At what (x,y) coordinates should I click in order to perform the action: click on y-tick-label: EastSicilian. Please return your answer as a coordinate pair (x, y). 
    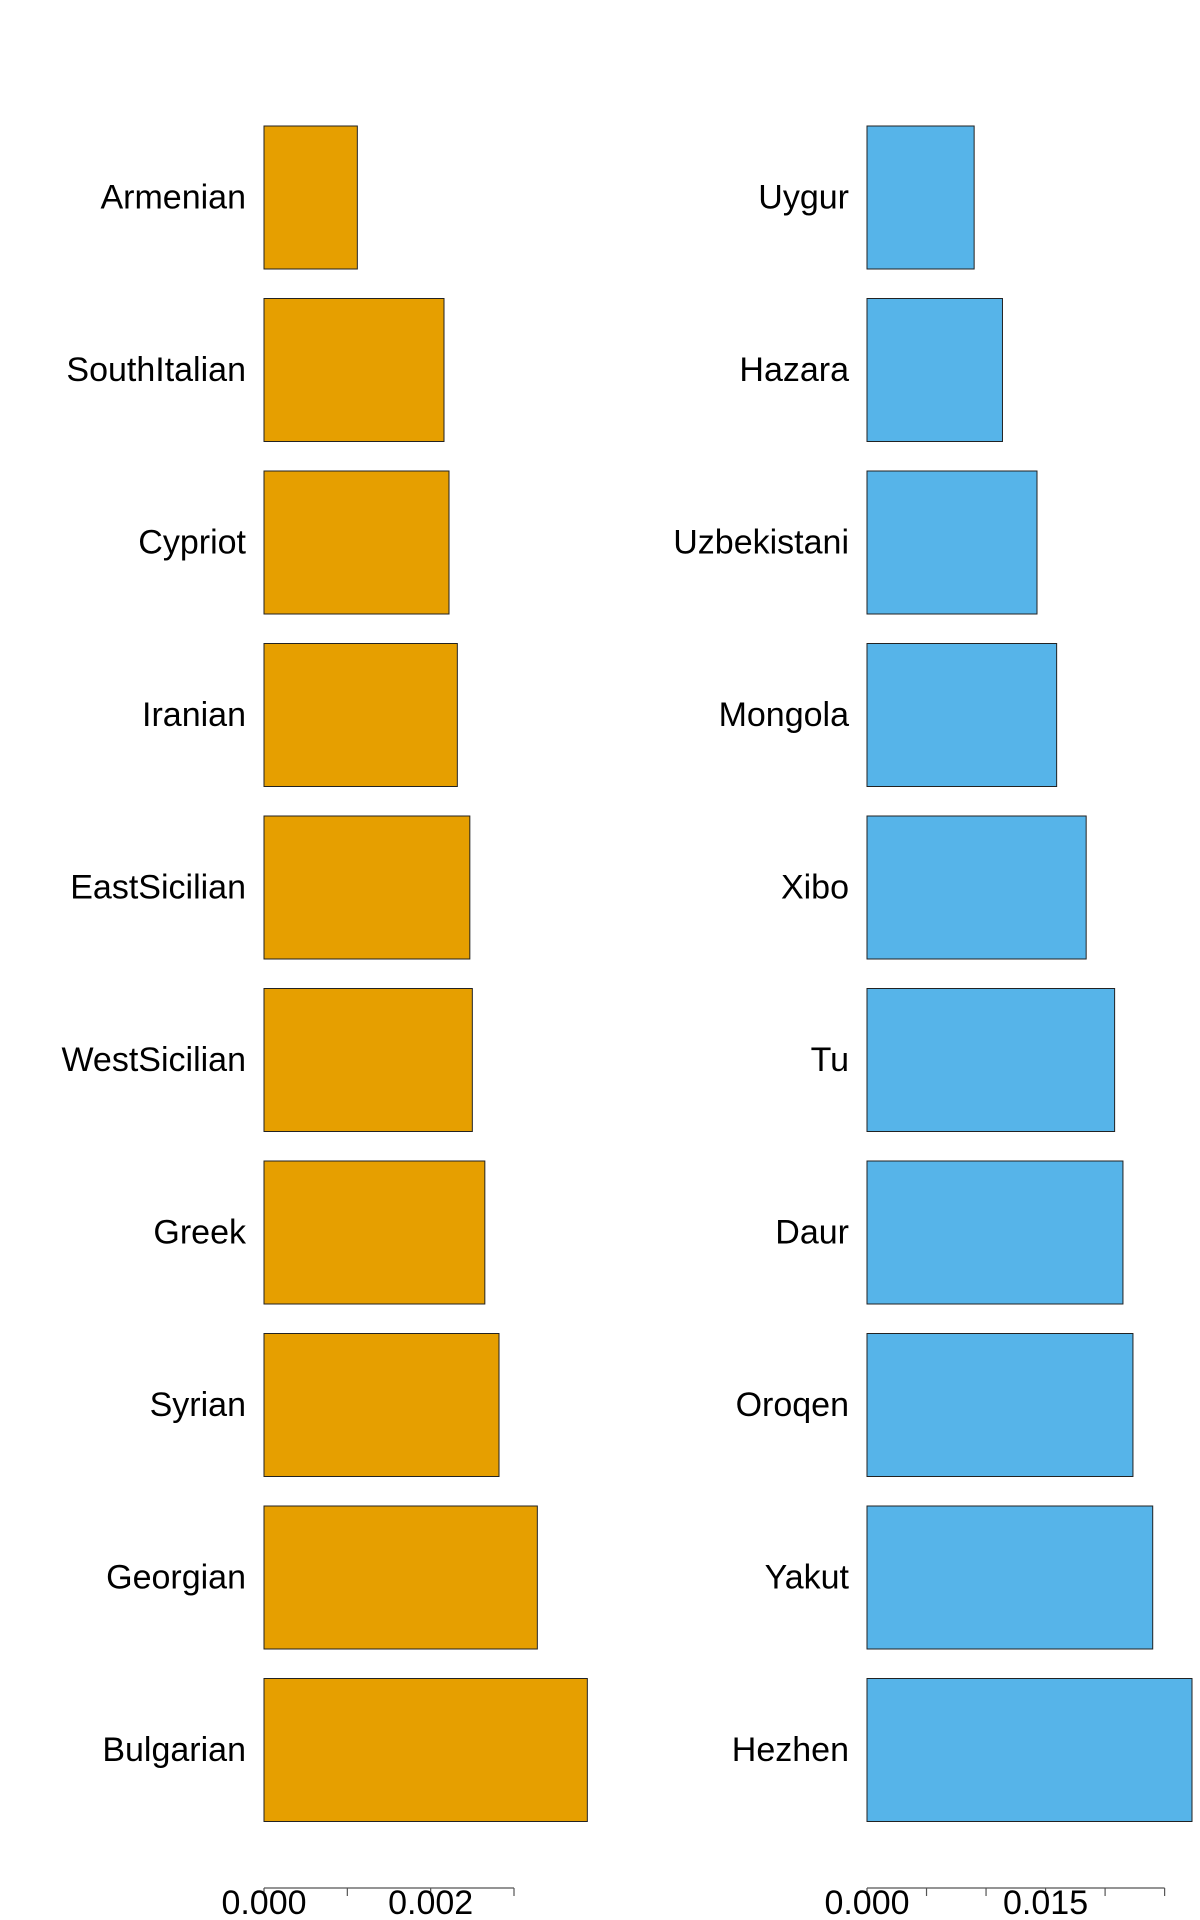
    Looking at the image, I should click on (158, 887).